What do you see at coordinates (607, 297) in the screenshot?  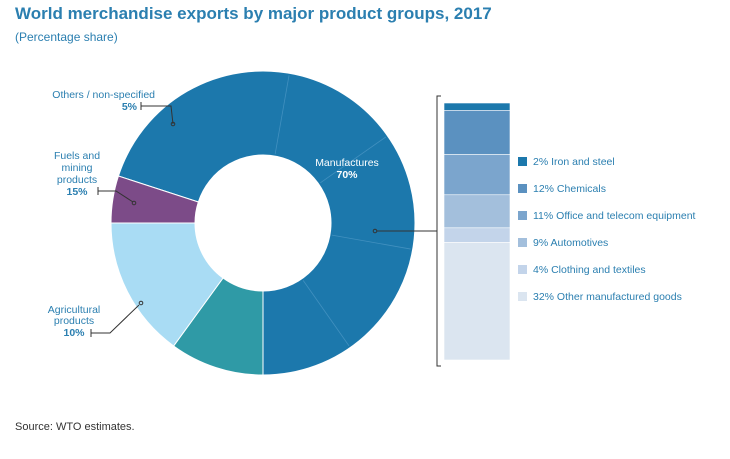 I see `legend-label: 32% Other manufactured goods` at bounding box center [607, 297].